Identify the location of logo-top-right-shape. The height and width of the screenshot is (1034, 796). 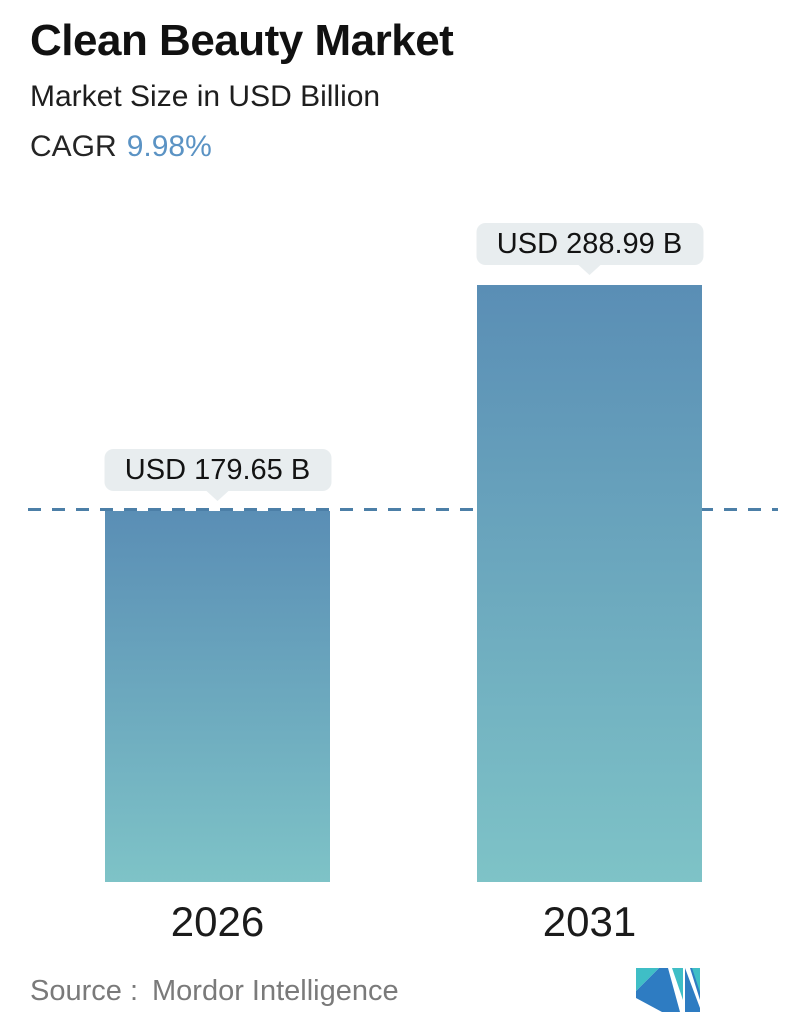
(696, 980).